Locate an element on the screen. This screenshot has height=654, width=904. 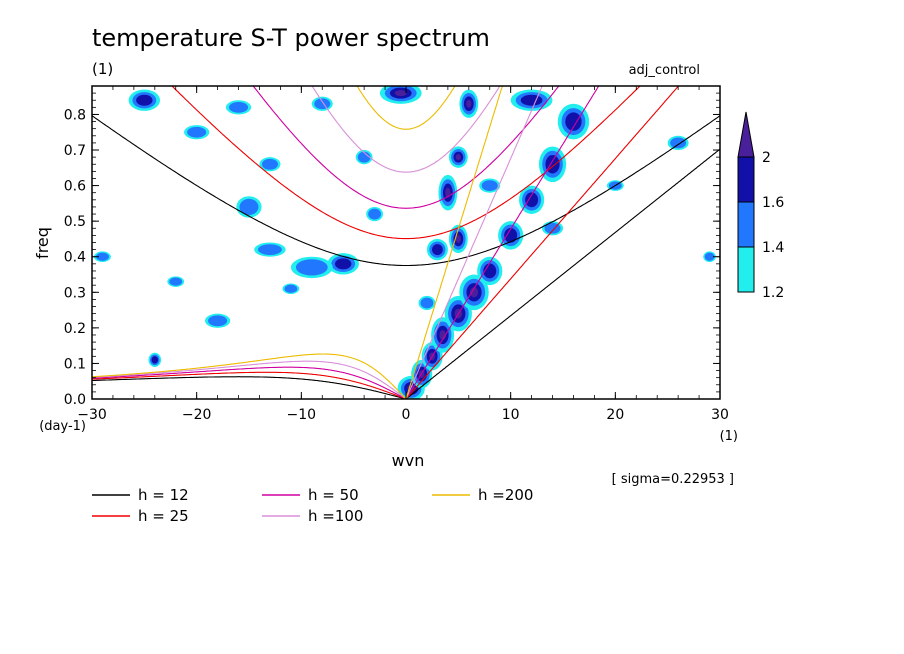
kelvin-curve-h25 is located at coordinates (542, 242).